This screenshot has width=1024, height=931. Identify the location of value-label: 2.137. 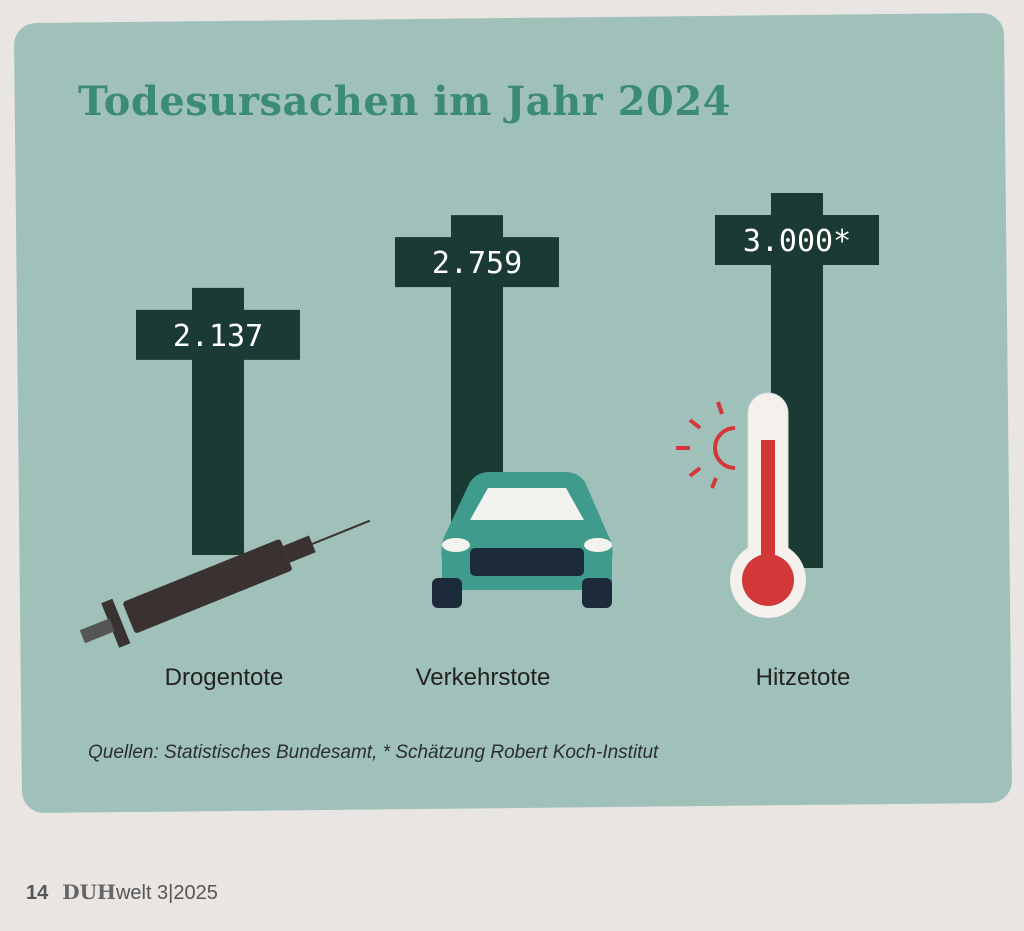
(218, 336).